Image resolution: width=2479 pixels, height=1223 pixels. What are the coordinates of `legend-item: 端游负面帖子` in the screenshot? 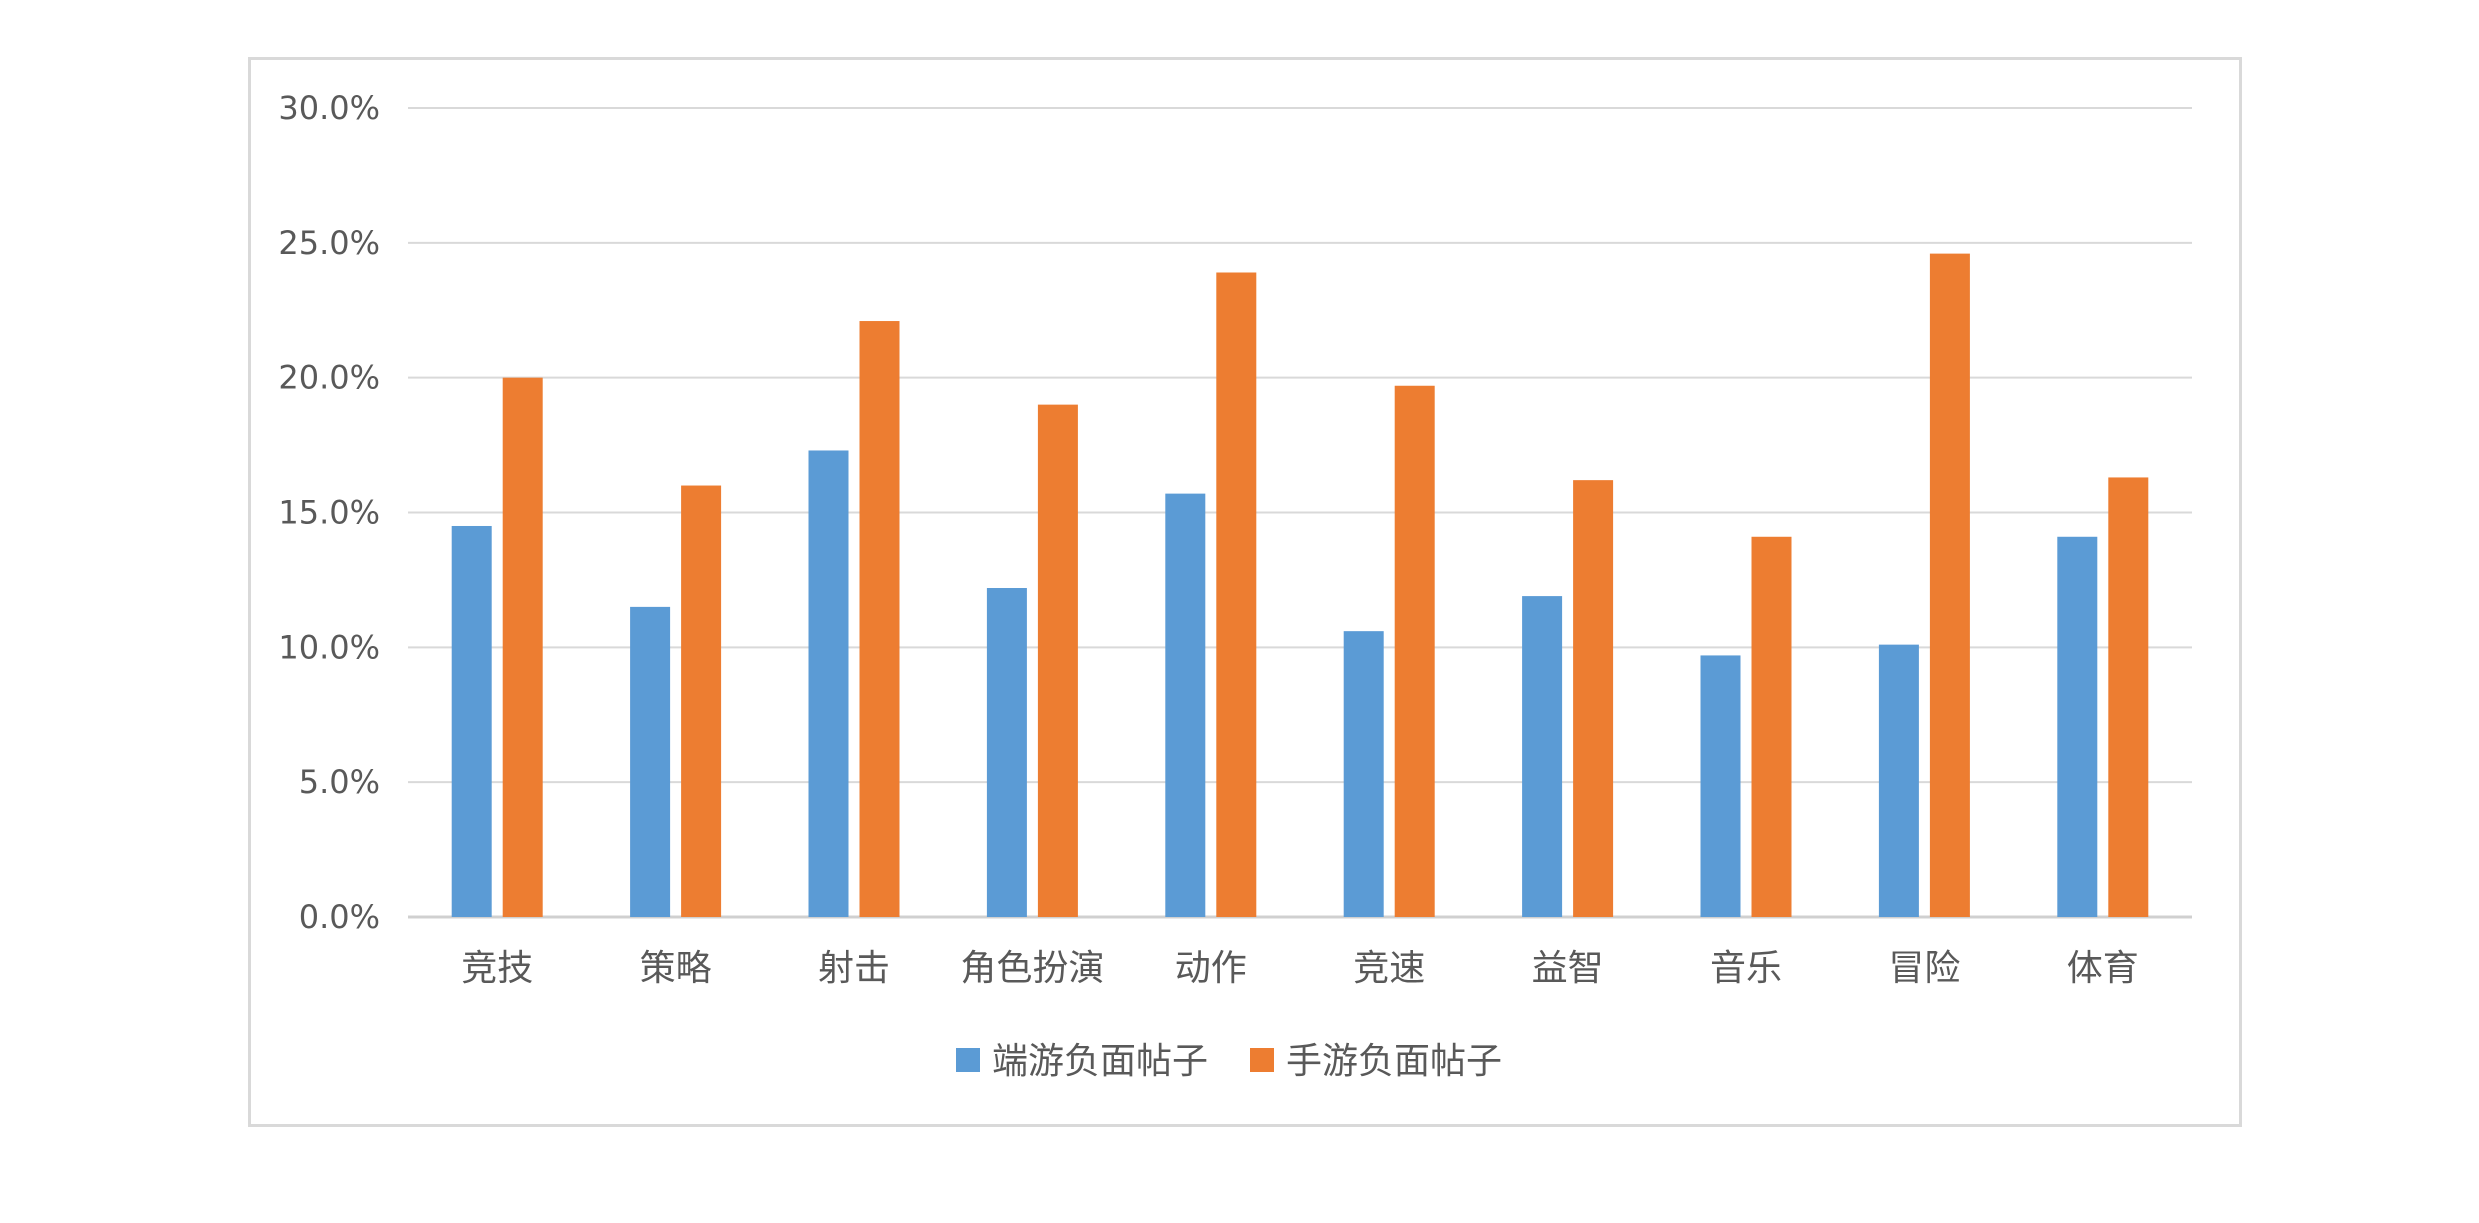 It's located at (1082, 1061).